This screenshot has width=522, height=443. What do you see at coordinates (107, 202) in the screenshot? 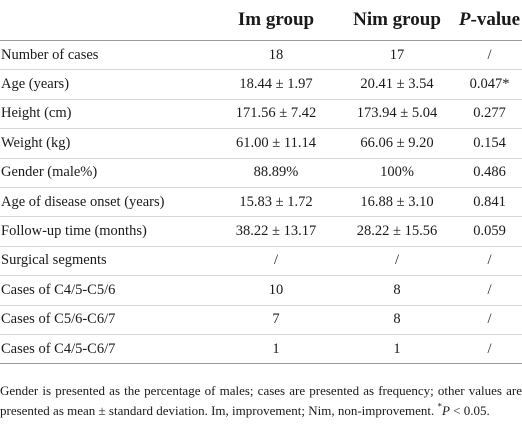
I see `row-label: Age of disease onset (years)` at bounding box center [107, 202].